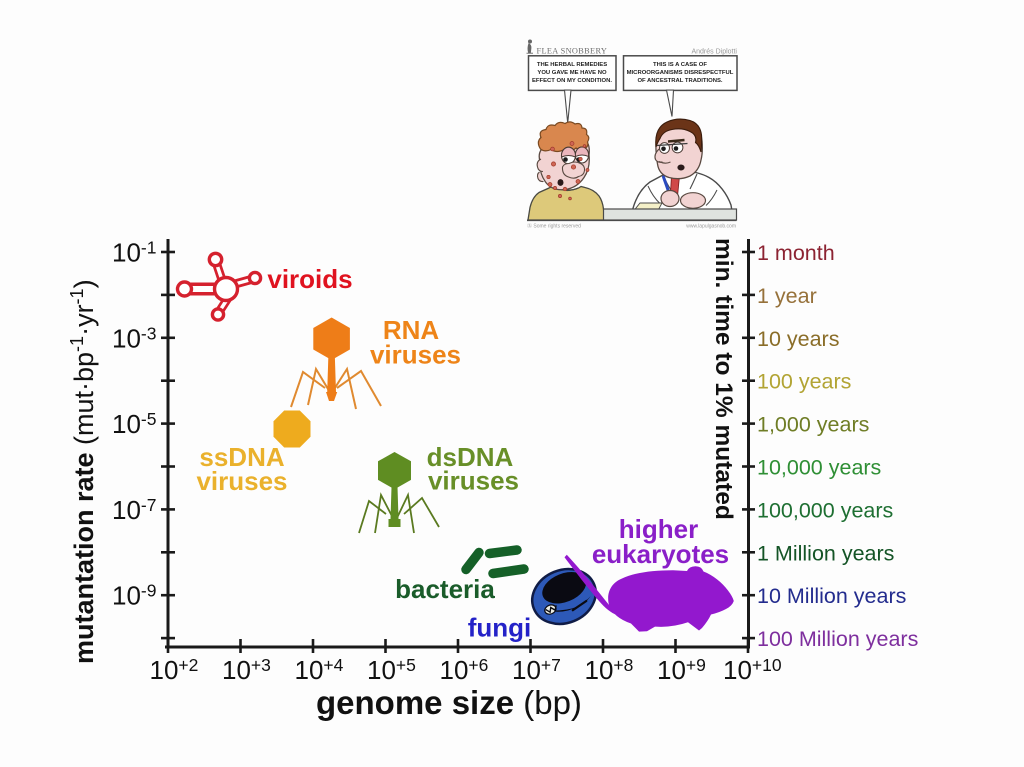  I want to click on svg-text: FLEA SNOBBERY, so click(572, 51).